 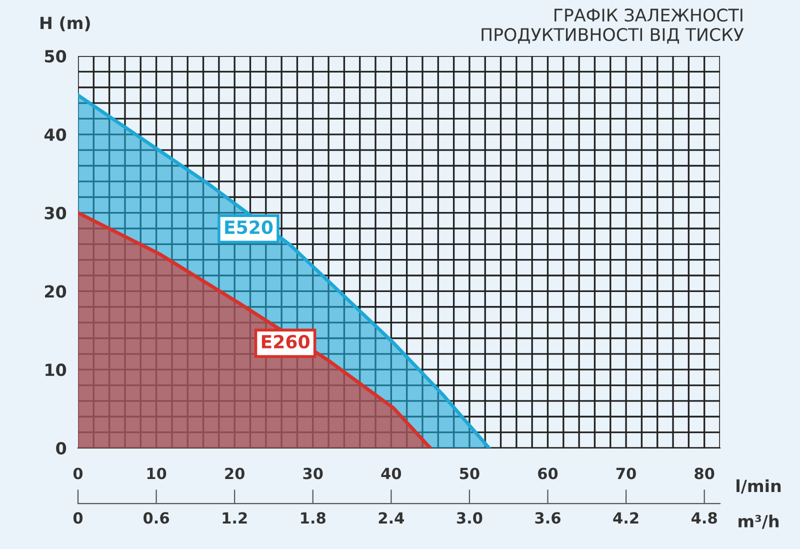 What do you see at coordinates (613, 26) in the screenshot?
I see `chart-title: ГРАФІК ЗАЛЕЖНОСТІ ПРОДУКТИВНОСТІ ВІД ТИСКУ` at bounding box center [613, 26].